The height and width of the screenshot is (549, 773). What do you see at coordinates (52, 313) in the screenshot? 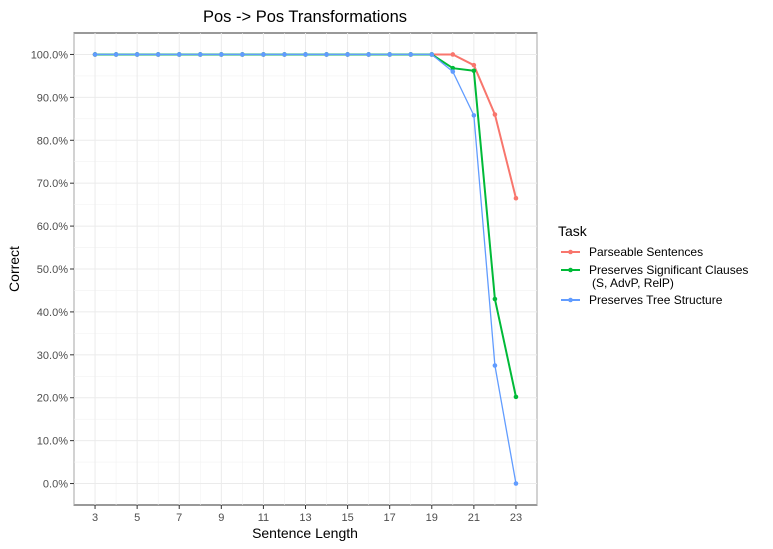
I see `y-tick-label: 40.0%` at bounding box center [52, 313].